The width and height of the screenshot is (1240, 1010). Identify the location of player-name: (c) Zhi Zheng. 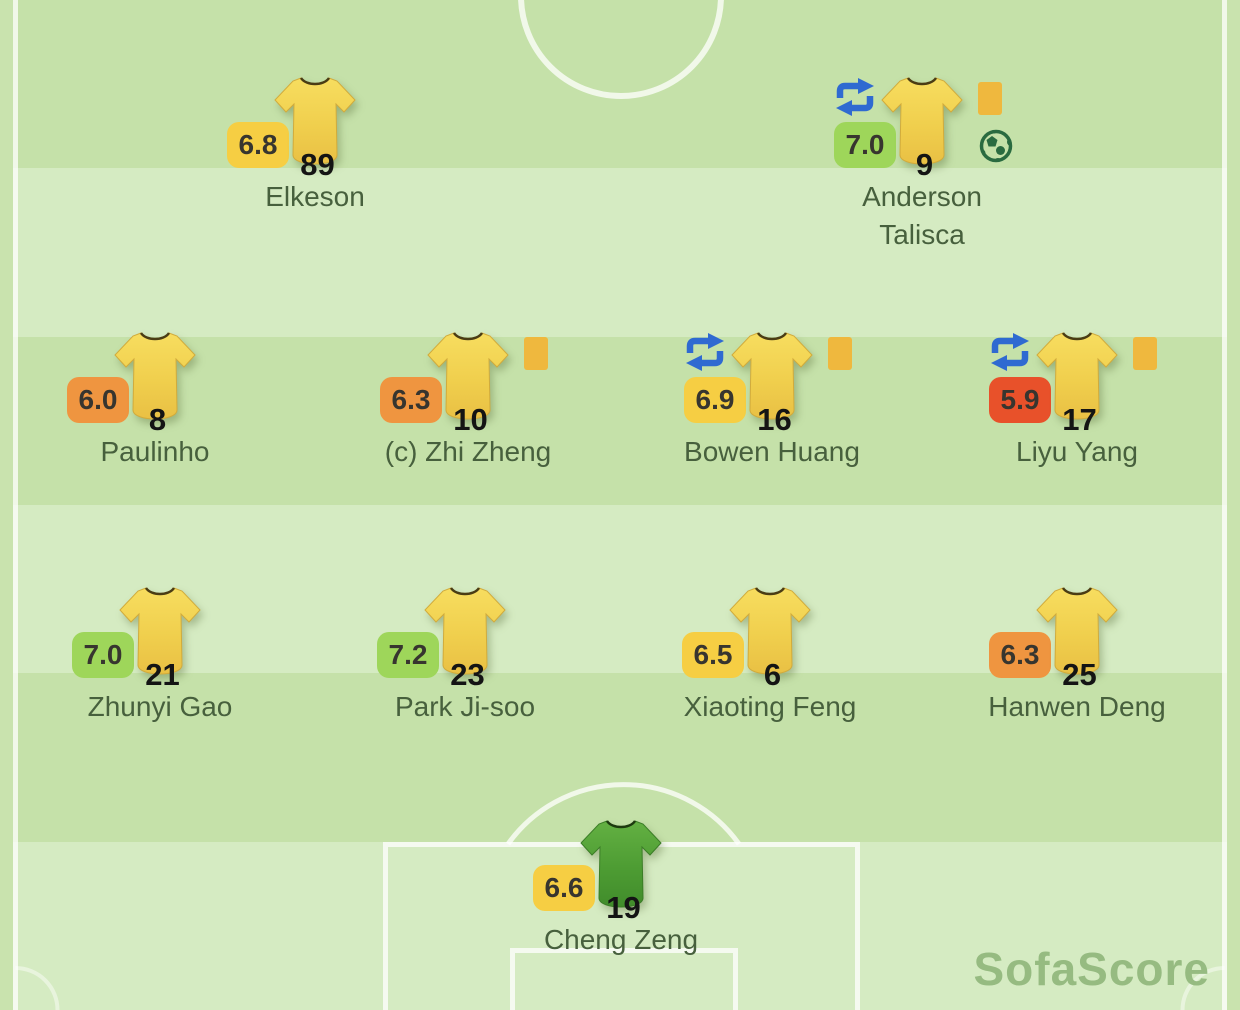
(468, 451).